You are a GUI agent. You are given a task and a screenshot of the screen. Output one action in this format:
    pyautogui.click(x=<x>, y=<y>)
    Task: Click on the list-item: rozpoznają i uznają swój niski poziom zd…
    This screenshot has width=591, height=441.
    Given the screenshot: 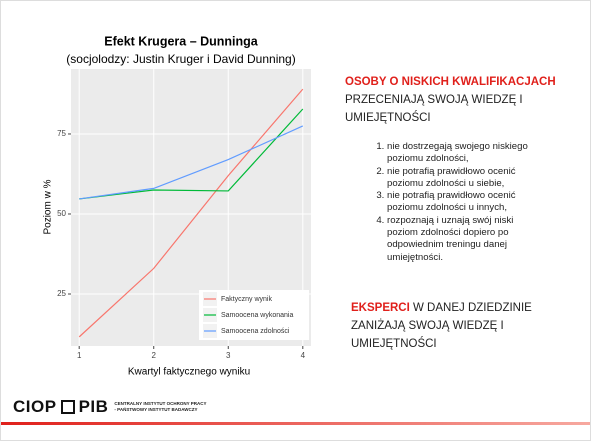 What is the action you would take?
    pyautogui.click(x=462, y=239)
    